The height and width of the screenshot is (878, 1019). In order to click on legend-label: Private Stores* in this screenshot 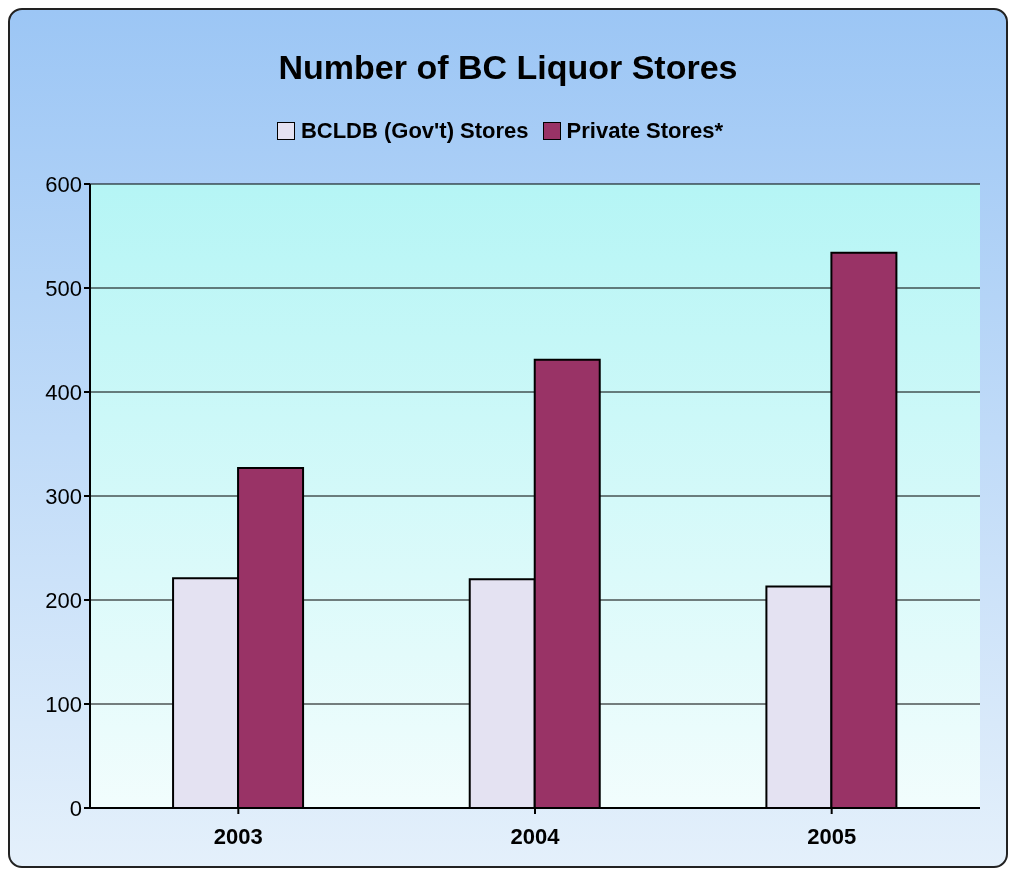, I will do `click(645, 131)`.